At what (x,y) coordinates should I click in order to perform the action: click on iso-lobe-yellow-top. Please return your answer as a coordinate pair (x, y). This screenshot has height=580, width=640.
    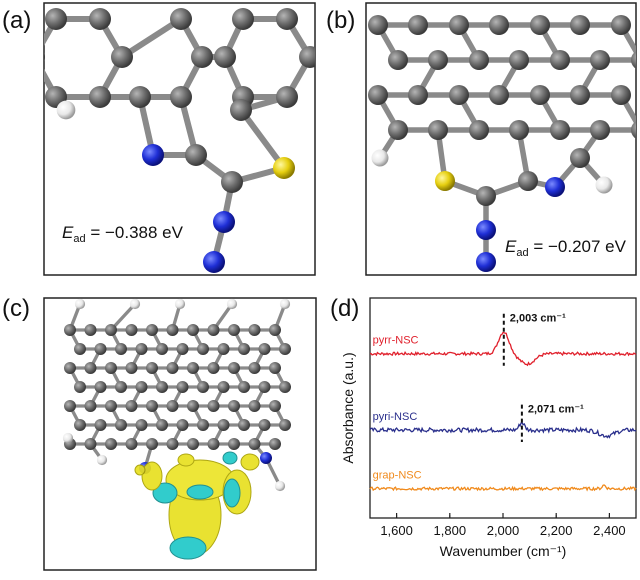
    Looking at the image, I should click on (186, 460).